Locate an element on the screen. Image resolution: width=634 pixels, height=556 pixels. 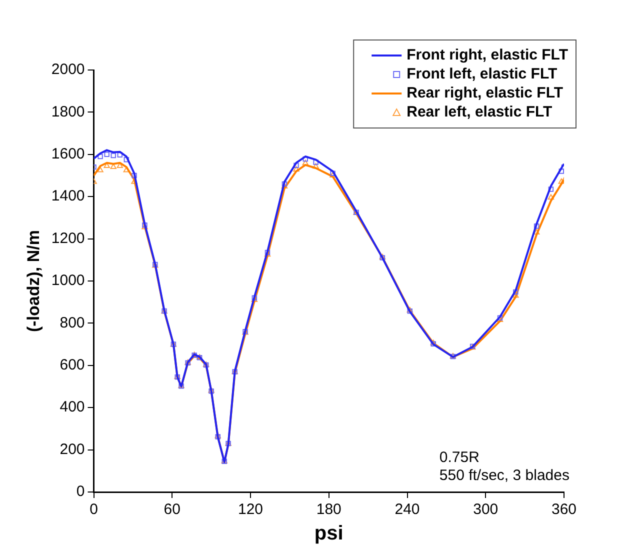
legend-label: Rear left, elastic FLT is located at coordinates (479, 112).